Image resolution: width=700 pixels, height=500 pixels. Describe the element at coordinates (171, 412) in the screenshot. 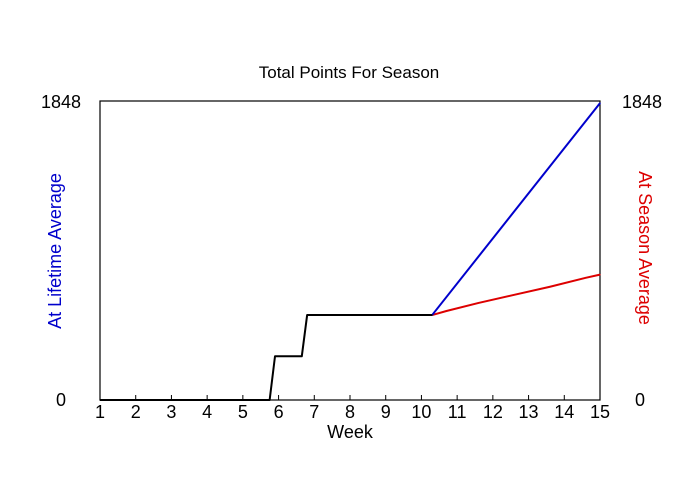

I see `x-tick-label: 3` at that location.